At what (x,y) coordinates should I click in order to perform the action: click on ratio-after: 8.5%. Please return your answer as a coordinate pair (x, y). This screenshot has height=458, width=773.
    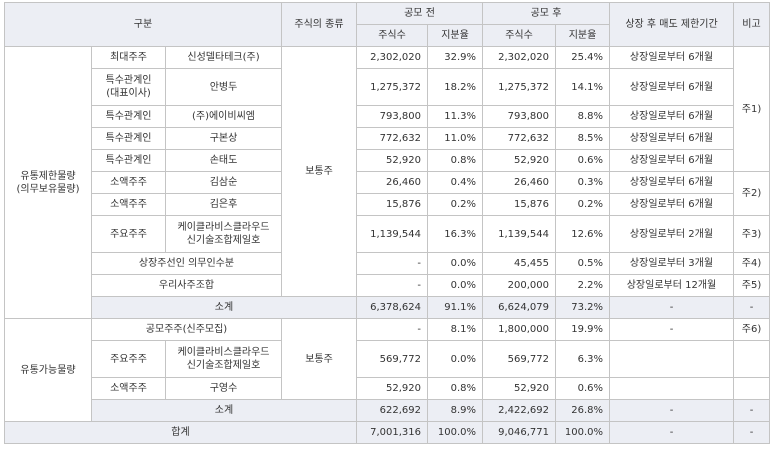
    Looking at the image, I should click on (582, 138).